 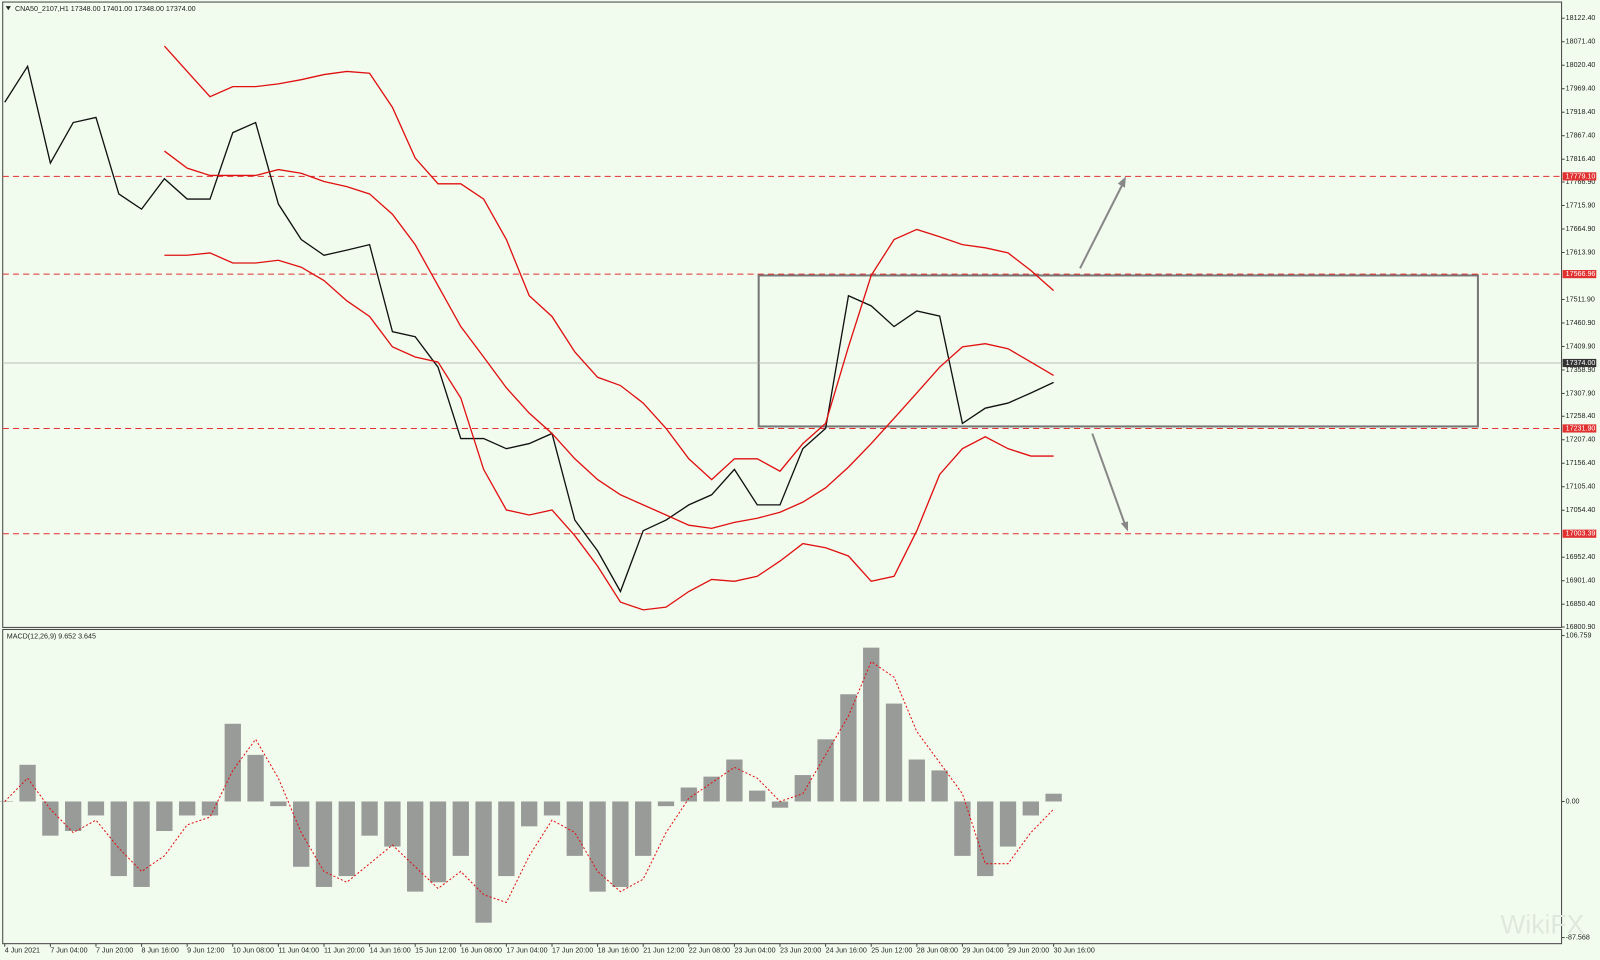 What do you see at coordinates (1581, 534) in the screenshot?
I see `level-label: 17003.39` at bounding box center [1581, 534].